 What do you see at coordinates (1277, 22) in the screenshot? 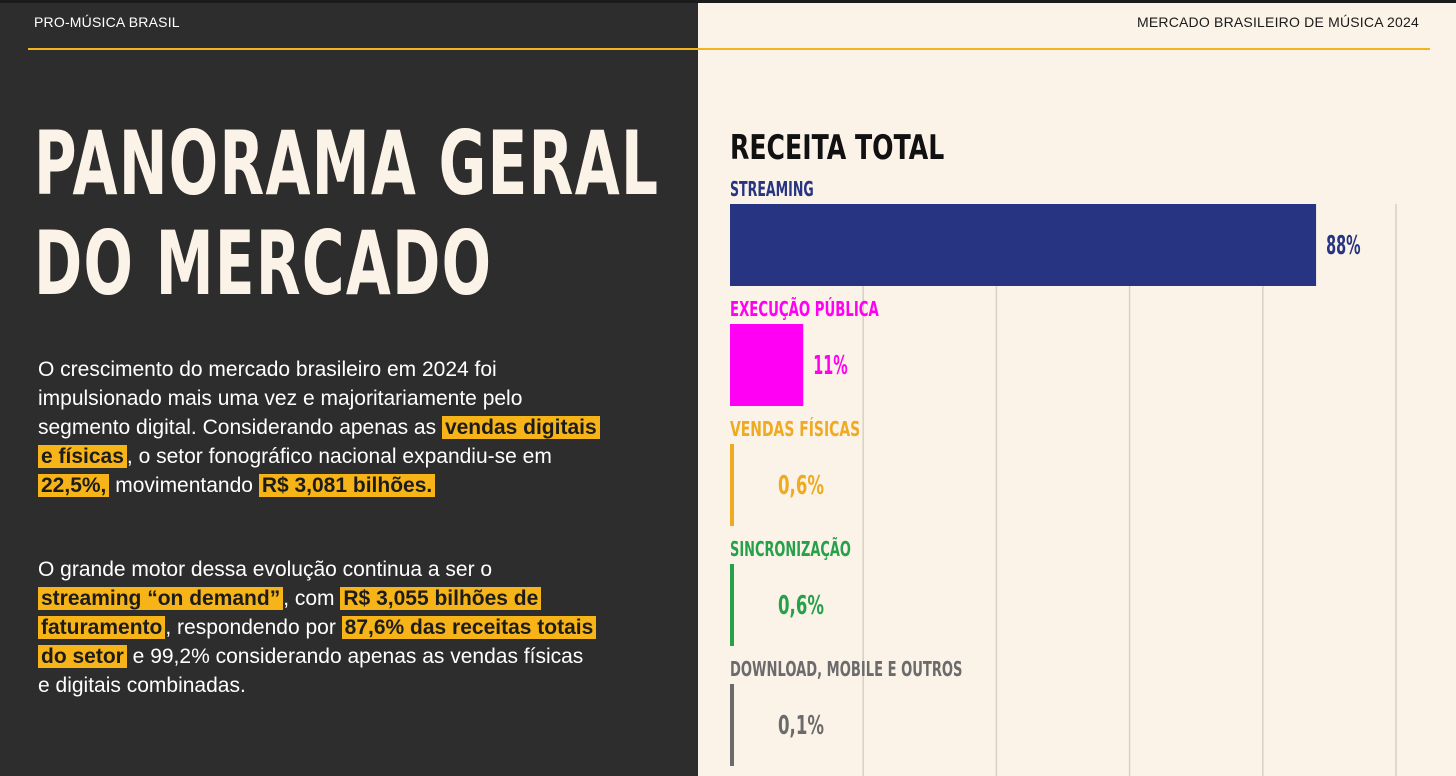
I see `report-title: MERCADO BRASILEIRO DE MÚSICA 2024` at bounding box center [1277, 22].